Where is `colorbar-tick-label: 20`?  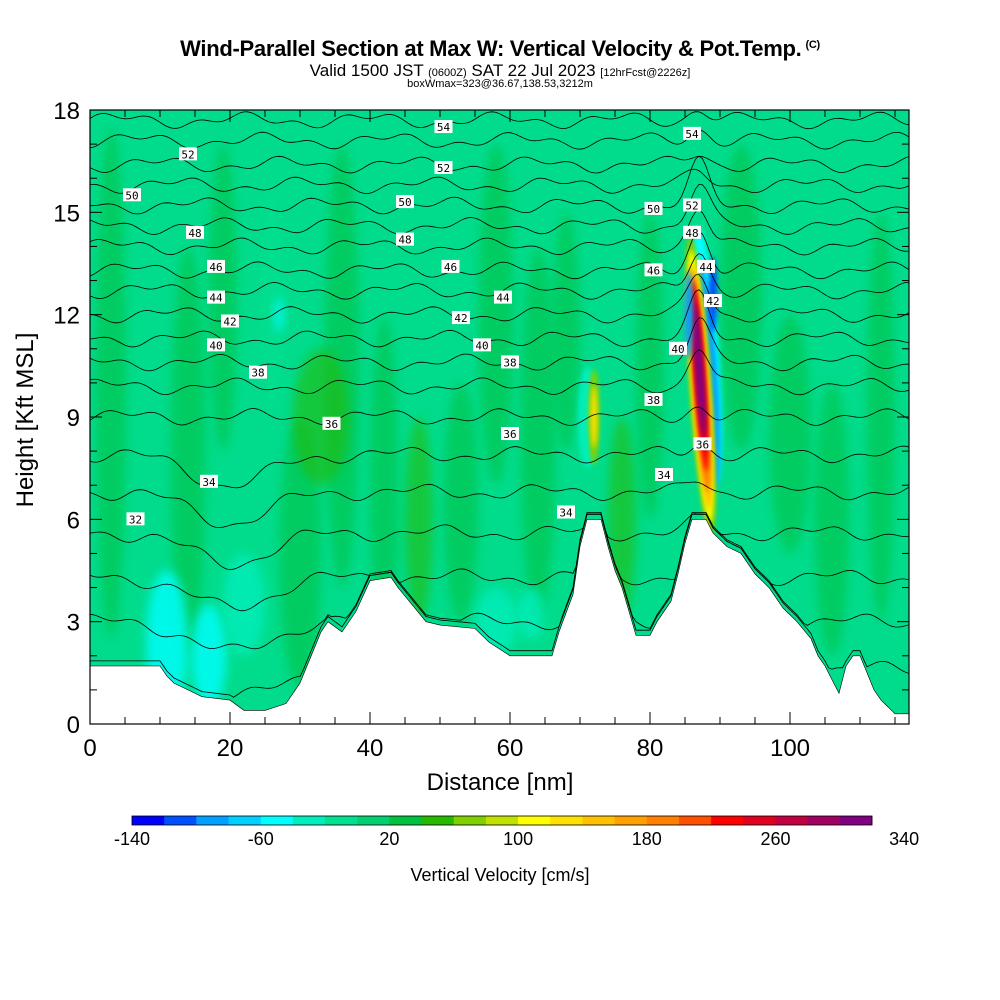 colorbar-tick-label: 20 is located at coordinates (389, 839).